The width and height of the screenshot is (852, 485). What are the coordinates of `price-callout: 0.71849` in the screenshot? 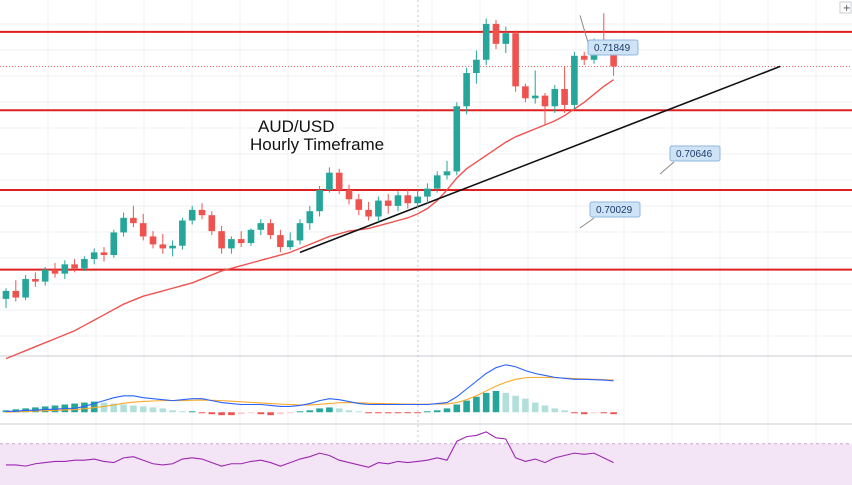 It's located at (609, 36).